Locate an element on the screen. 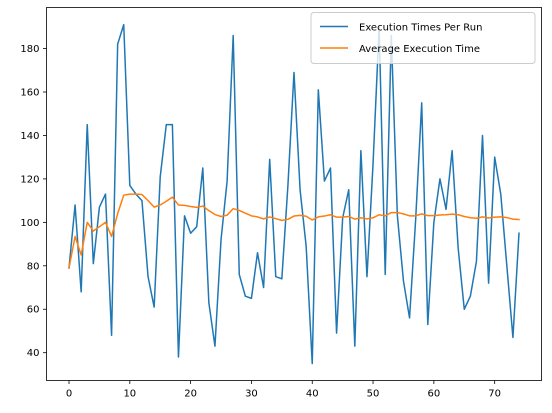  x-tick-label: 40 is located at coordinates (312, 394).